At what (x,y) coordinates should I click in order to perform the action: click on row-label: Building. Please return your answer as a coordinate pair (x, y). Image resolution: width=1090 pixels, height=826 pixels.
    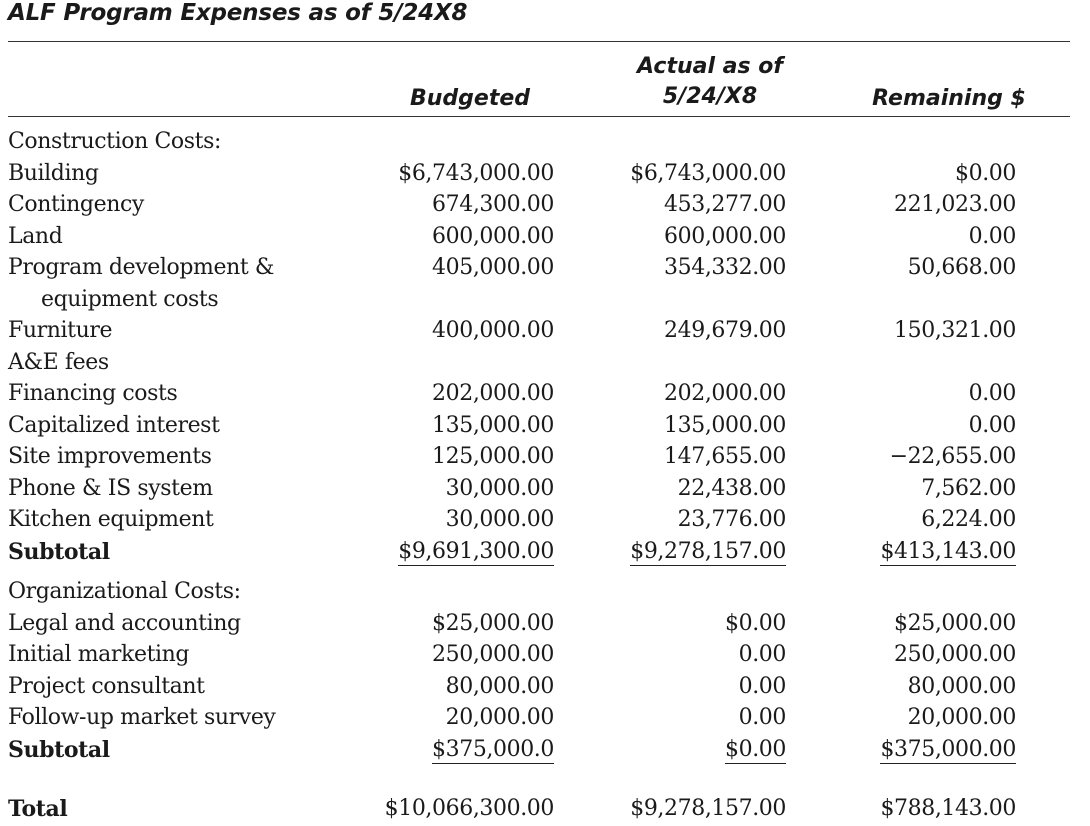
    Looking at the image, I should click on (53, 173).